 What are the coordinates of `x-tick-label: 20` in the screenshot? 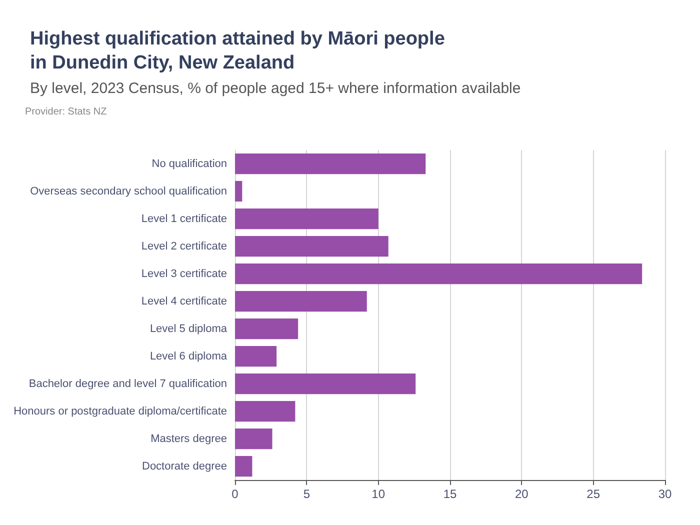 It's located at (521, 494).